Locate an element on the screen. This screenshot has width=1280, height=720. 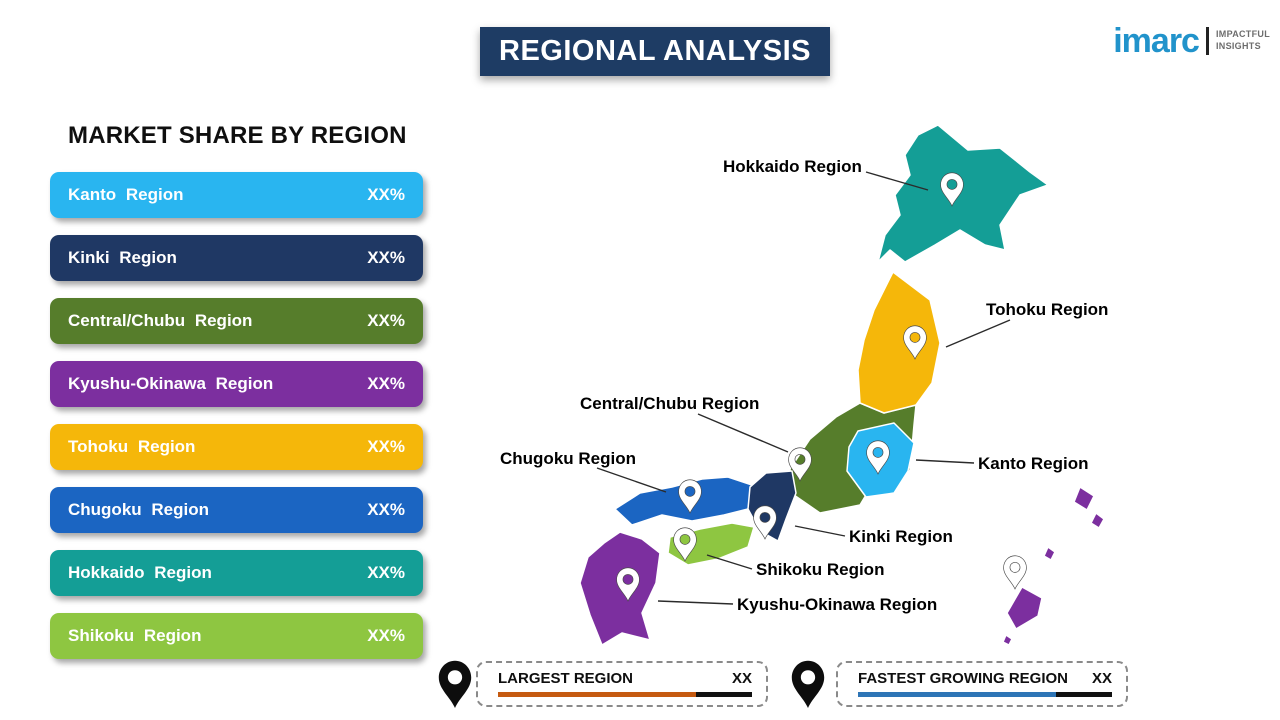
fastest-growing-pin-icon is located at coordinates (808, 684).